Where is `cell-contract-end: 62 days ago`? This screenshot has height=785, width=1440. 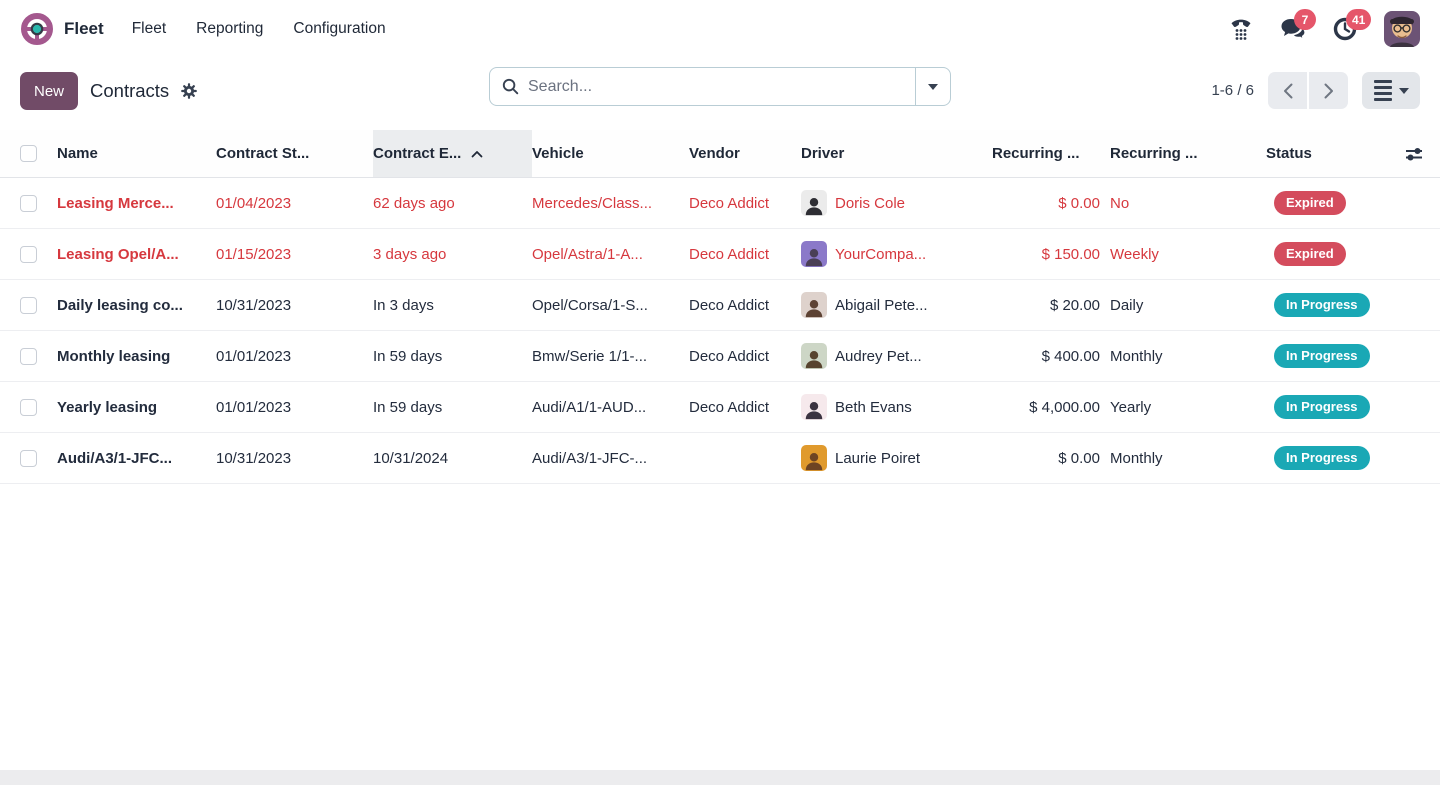
cell-contract-end: 62 days ago is located at coordinates (414, 203).